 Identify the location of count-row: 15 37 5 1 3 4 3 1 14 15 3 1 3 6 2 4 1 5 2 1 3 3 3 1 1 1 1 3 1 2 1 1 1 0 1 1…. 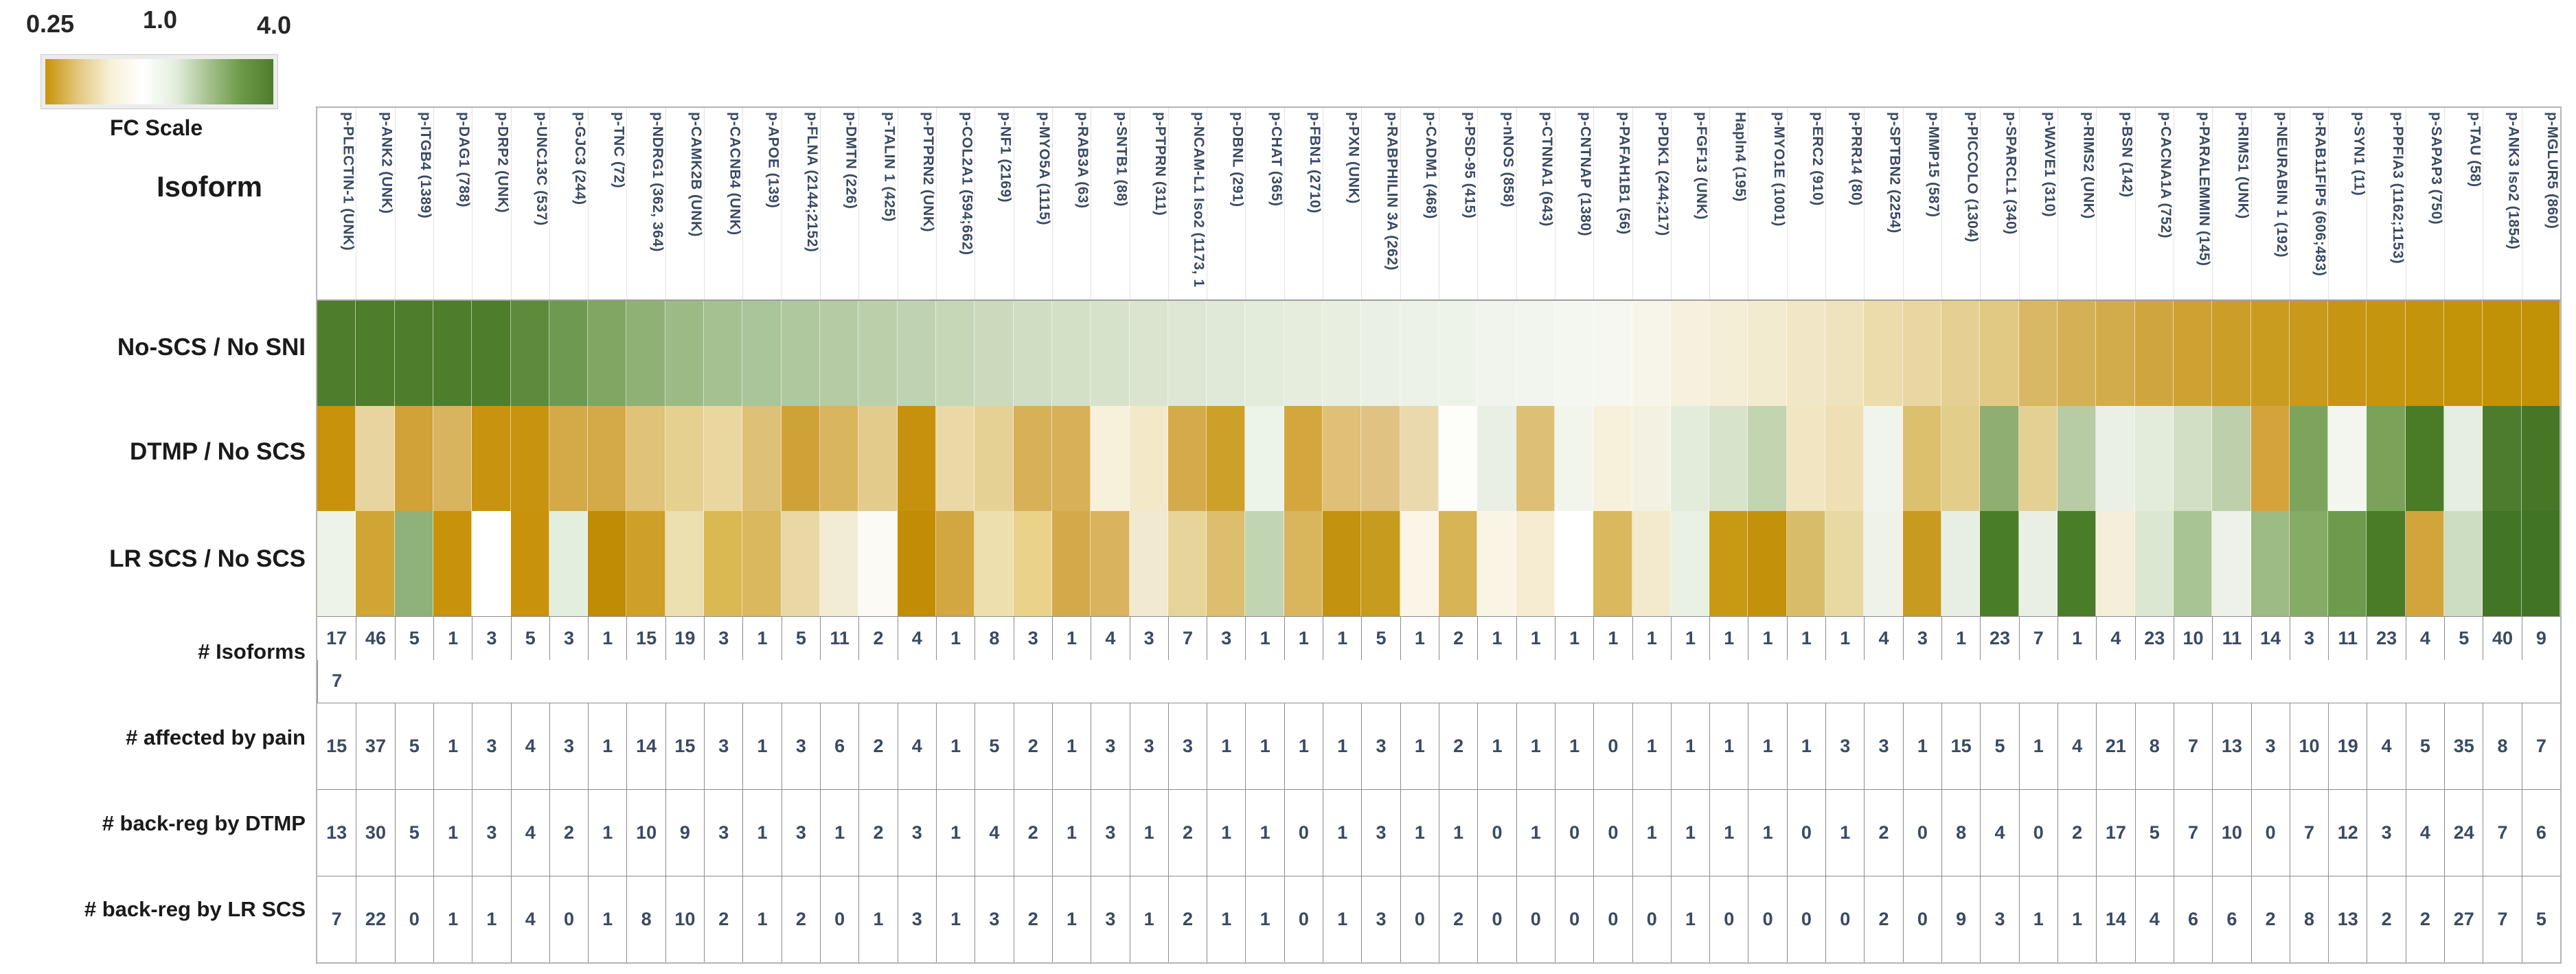
(1438, 746).